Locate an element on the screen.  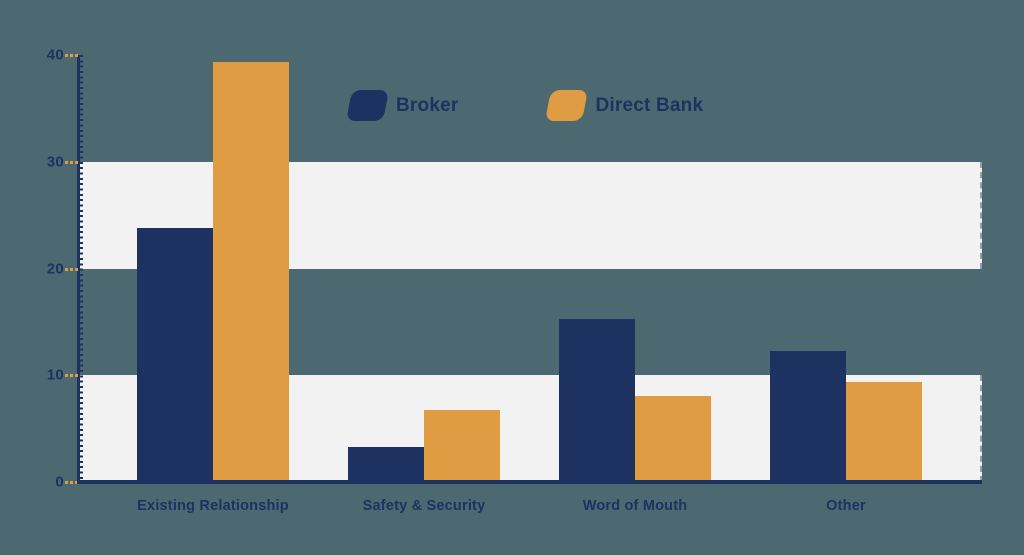
category-label-word-of-mouth: Word of Mouth is located at coordinates (635, 506).